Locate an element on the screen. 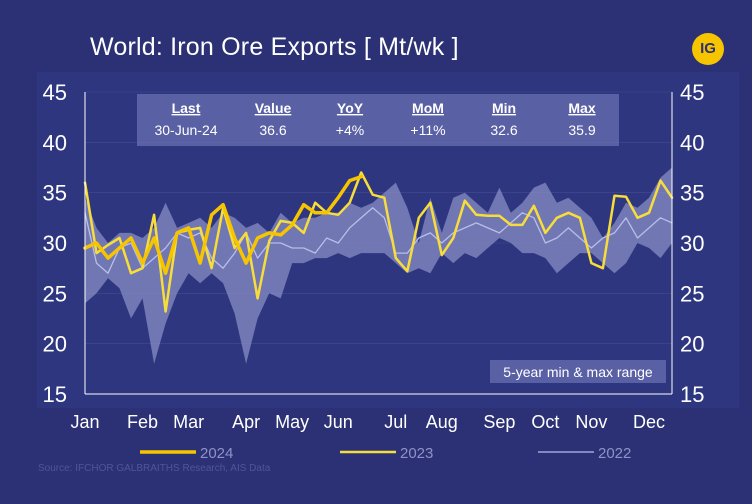  ig-logo: IG is located at coordinates (708, 49).